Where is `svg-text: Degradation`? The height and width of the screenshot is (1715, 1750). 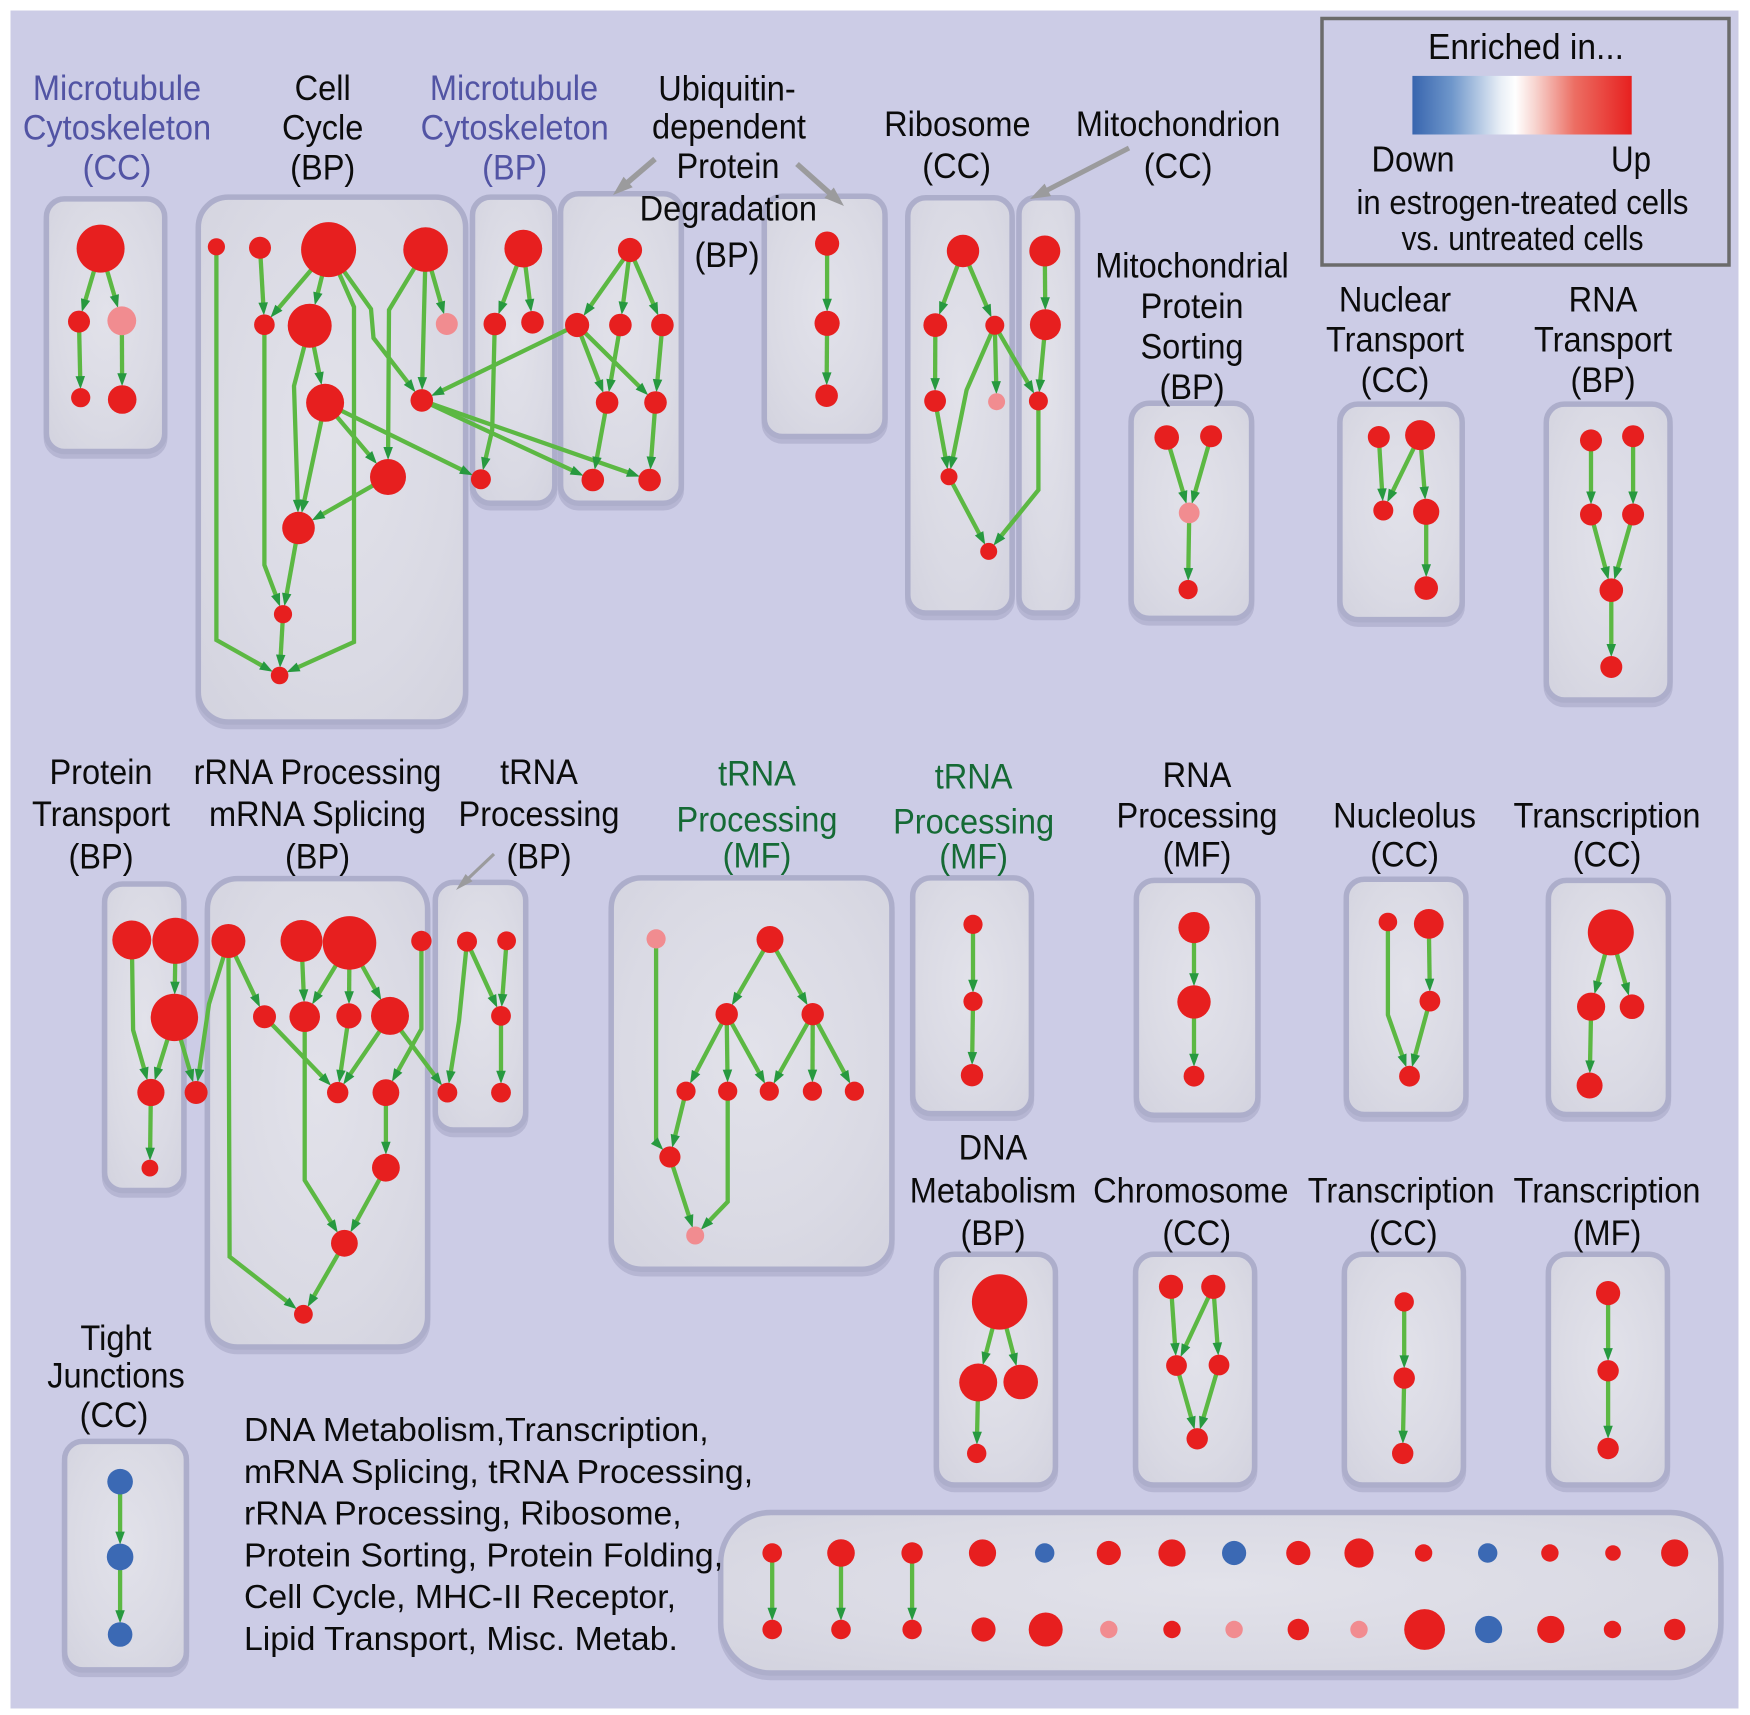 svg-text: Degradation is located at coordinates (728, 208).